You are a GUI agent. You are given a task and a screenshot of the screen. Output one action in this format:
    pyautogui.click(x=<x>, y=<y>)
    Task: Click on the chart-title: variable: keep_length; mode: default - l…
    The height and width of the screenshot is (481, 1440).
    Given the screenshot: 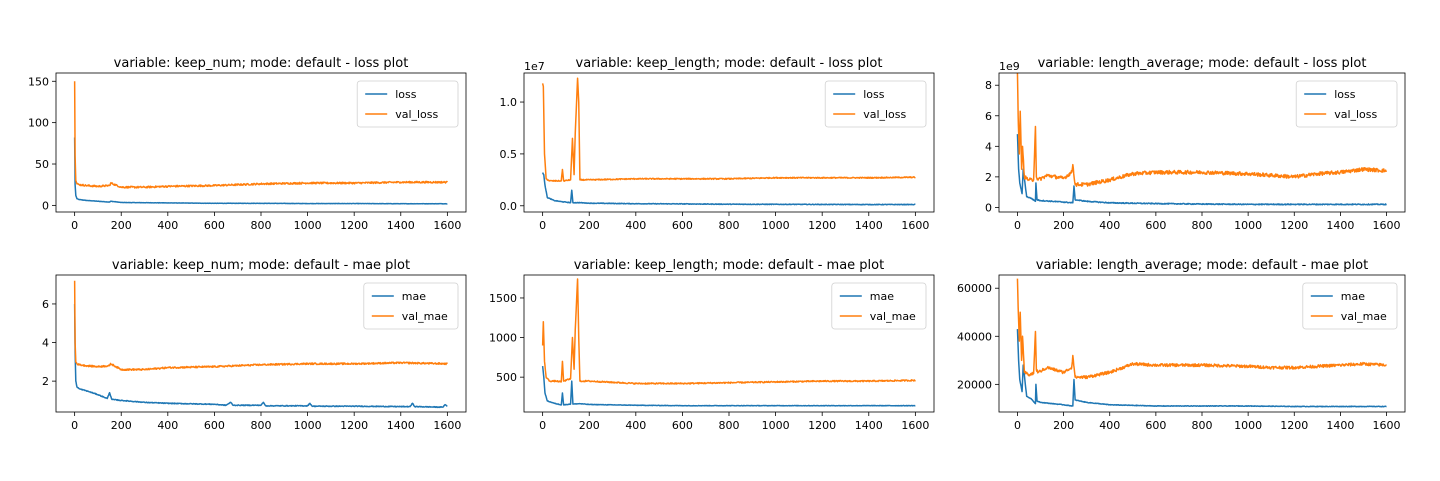 What is the action you would take?
    pyautogui.click(x=729, y=63)
    